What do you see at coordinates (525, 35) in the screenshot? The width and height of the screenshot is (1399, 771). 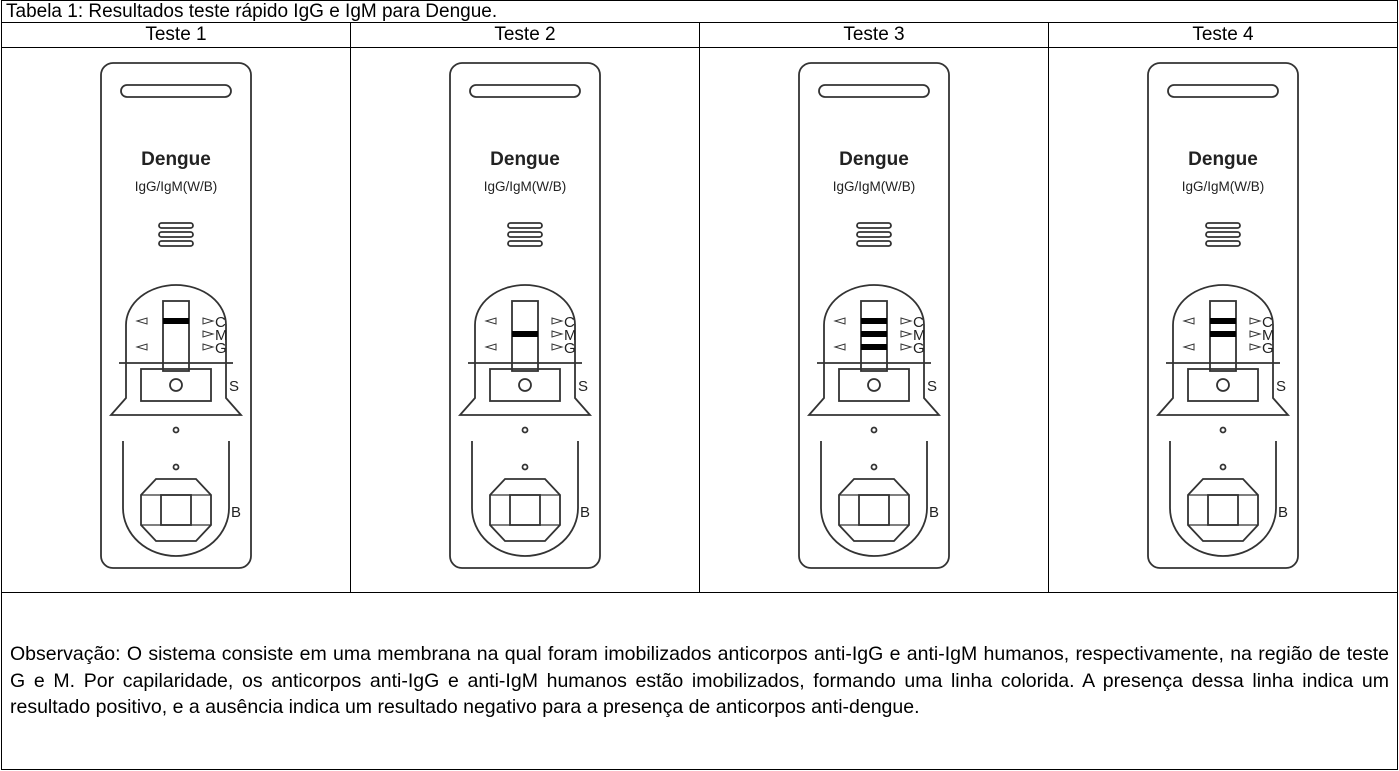 I see `column-heading: Teste 2` at bounding box center [525, 35].